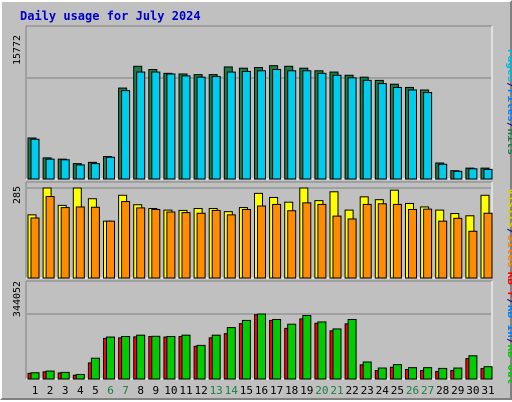 This screenshot has height=402, width=512. What do you see at coordinates (508, 321) in the screenshot?
I see `legend-item-2: KB In` at bounding box center [508, 321].